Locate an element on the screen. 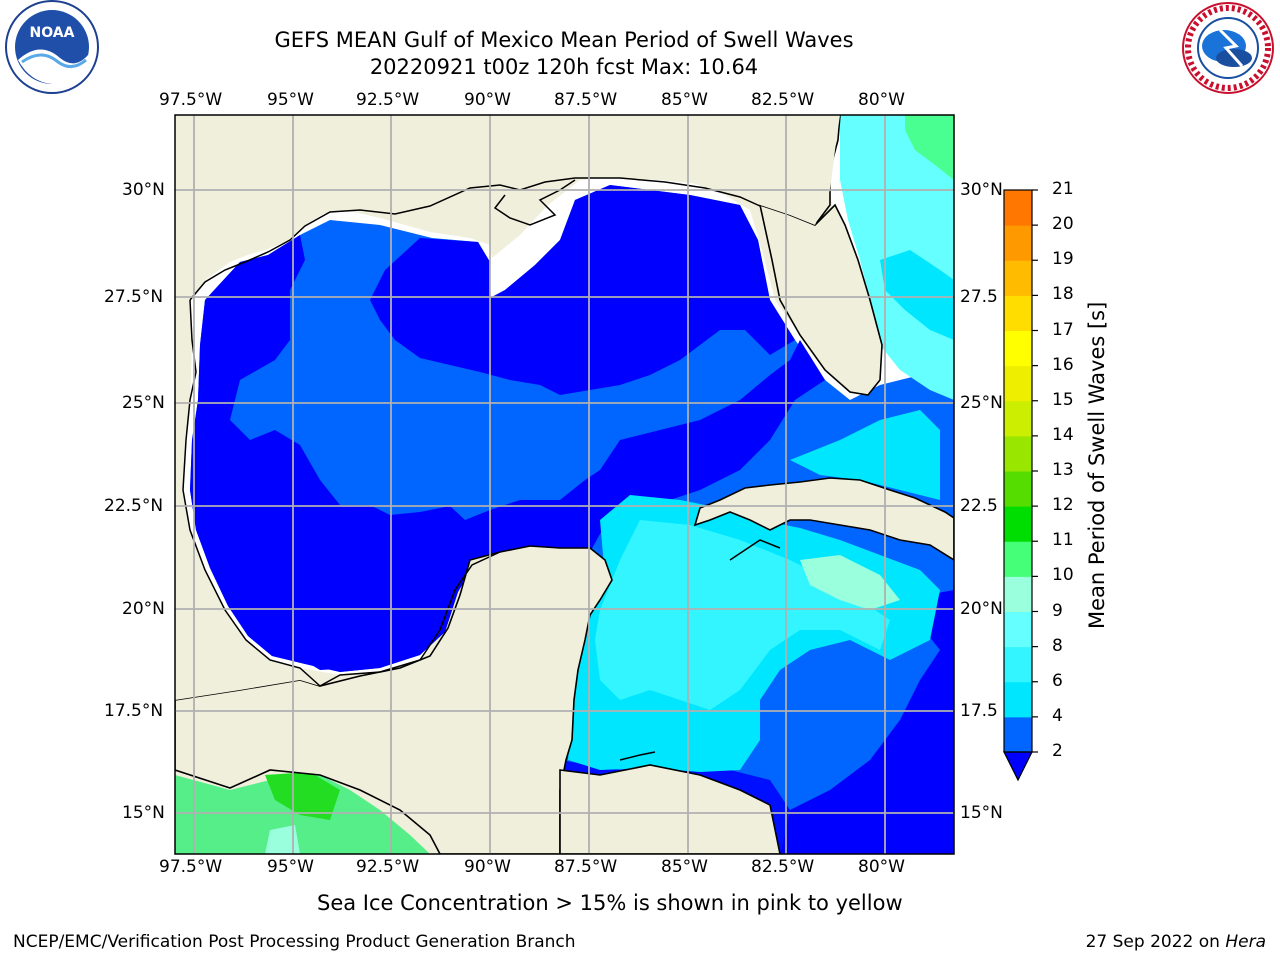  lon-tick-bottom: 82.5°W is located at coordinates (782, 867).